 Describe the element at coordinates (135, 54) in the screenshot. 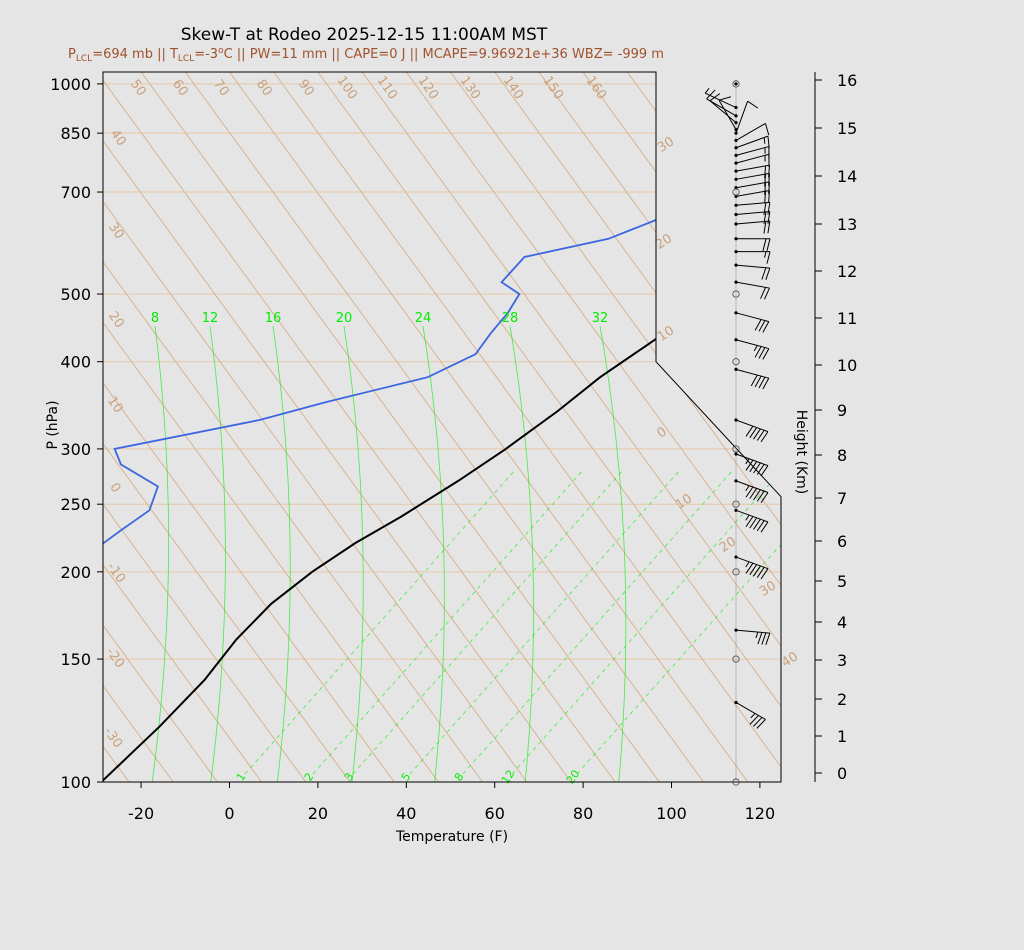

I see `subtitle-mid1: =694 mb || T` at that location.